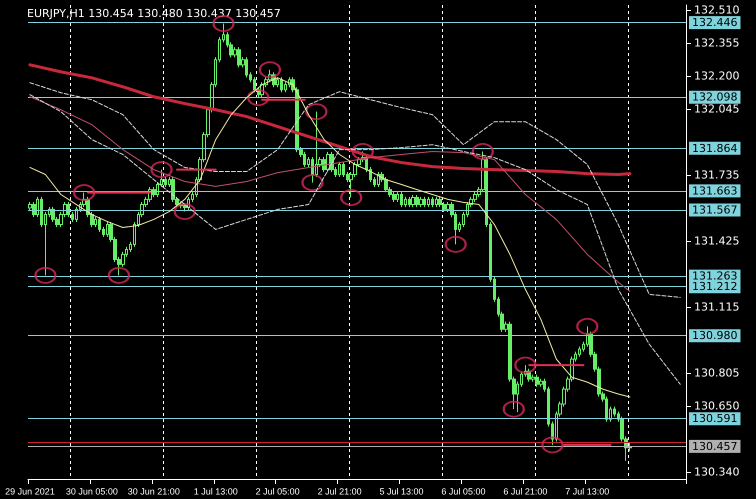  What do you see at coordinates (715, 335) in the screenshot?
I see `ref-line-label: 130.980` at bounding box center [715, 335].